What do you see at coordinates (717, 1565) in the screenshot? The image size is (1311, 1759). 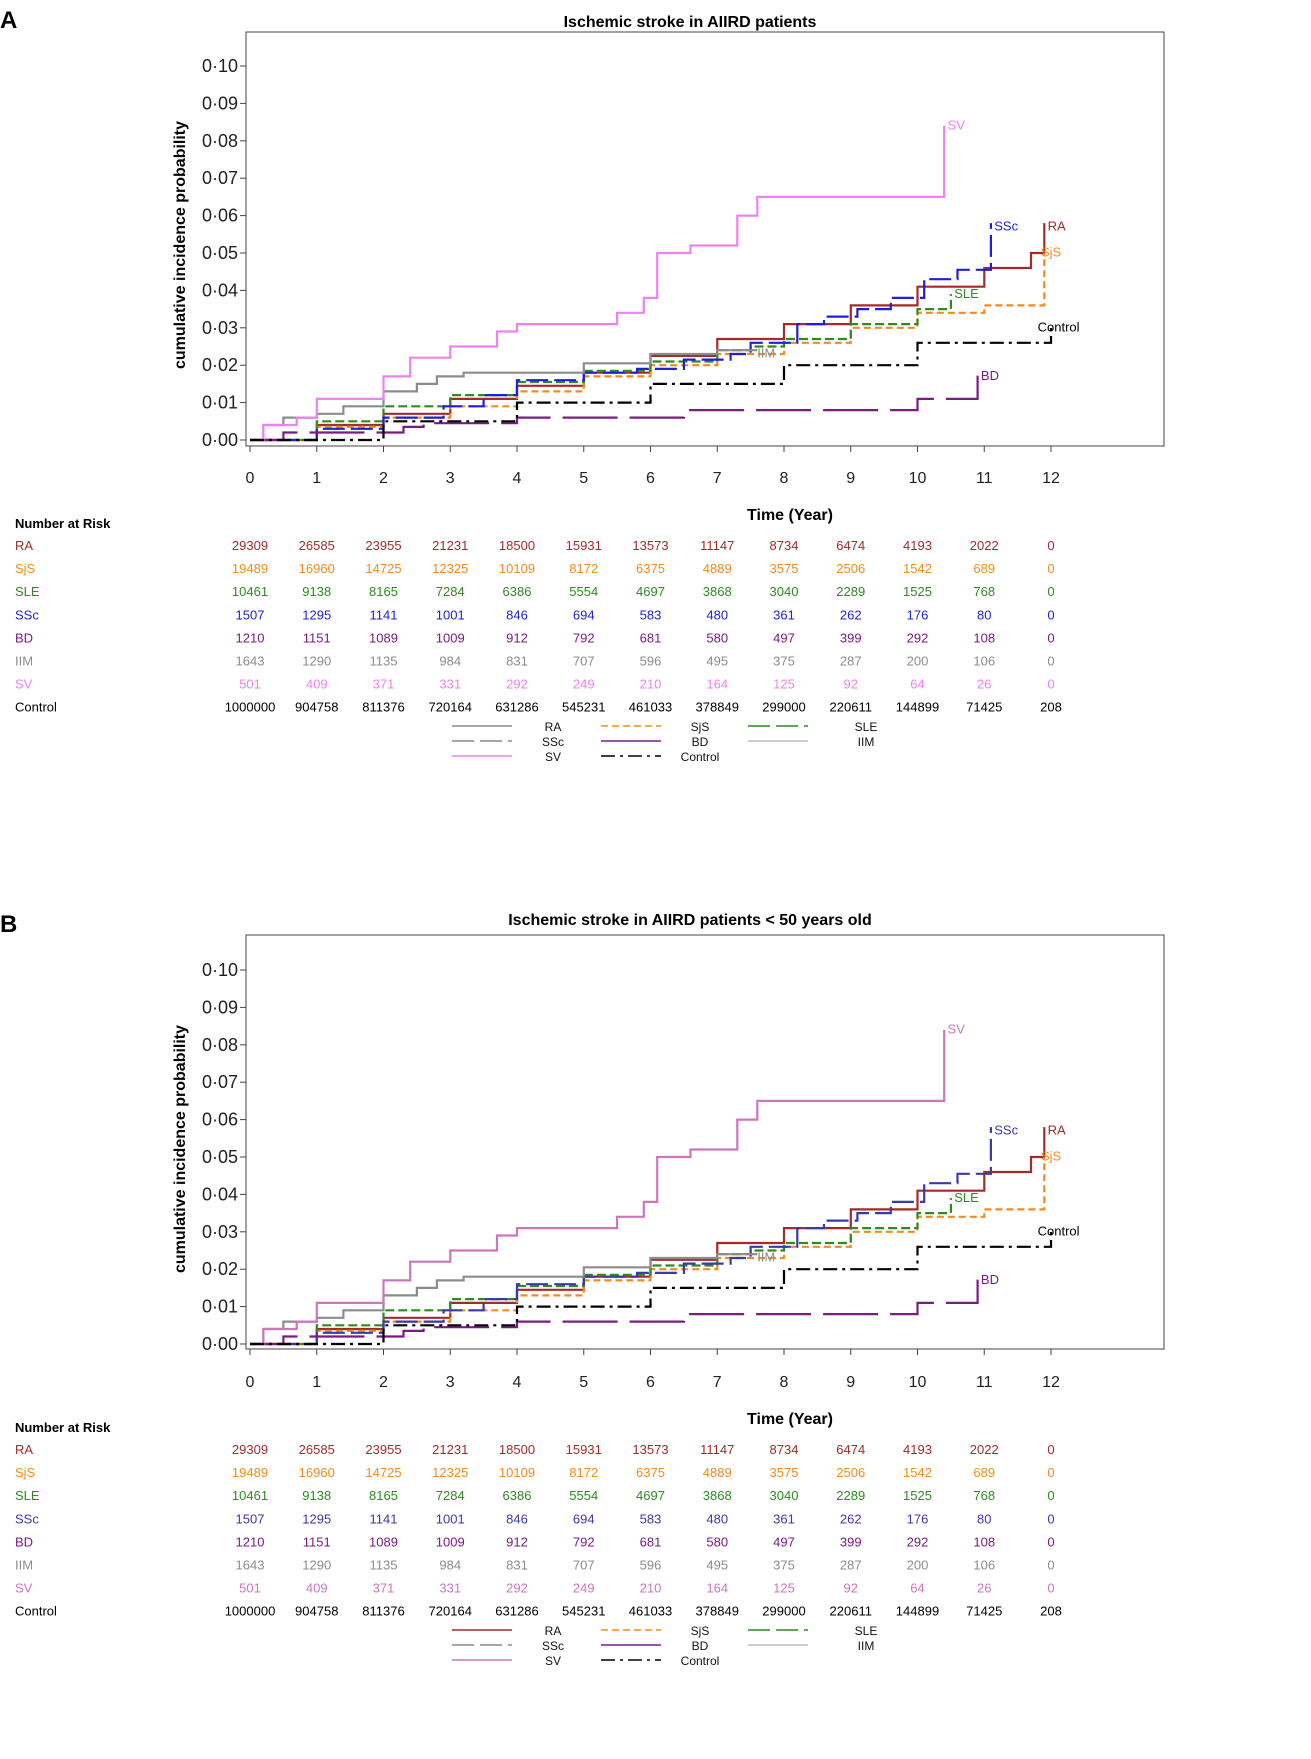 I see `risk-cell: 495` at bounding box center [717, 1565].